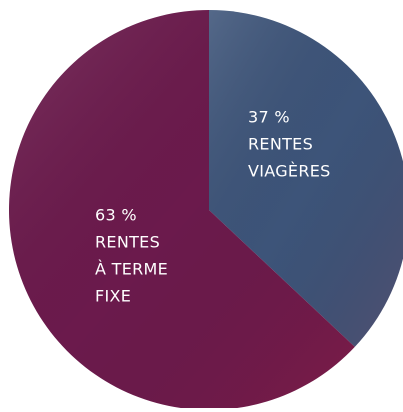  What do you see at coordinates (131, 269) in the screenshot?
I see `slice-label: À TERME` at bounding box center [131, 269].